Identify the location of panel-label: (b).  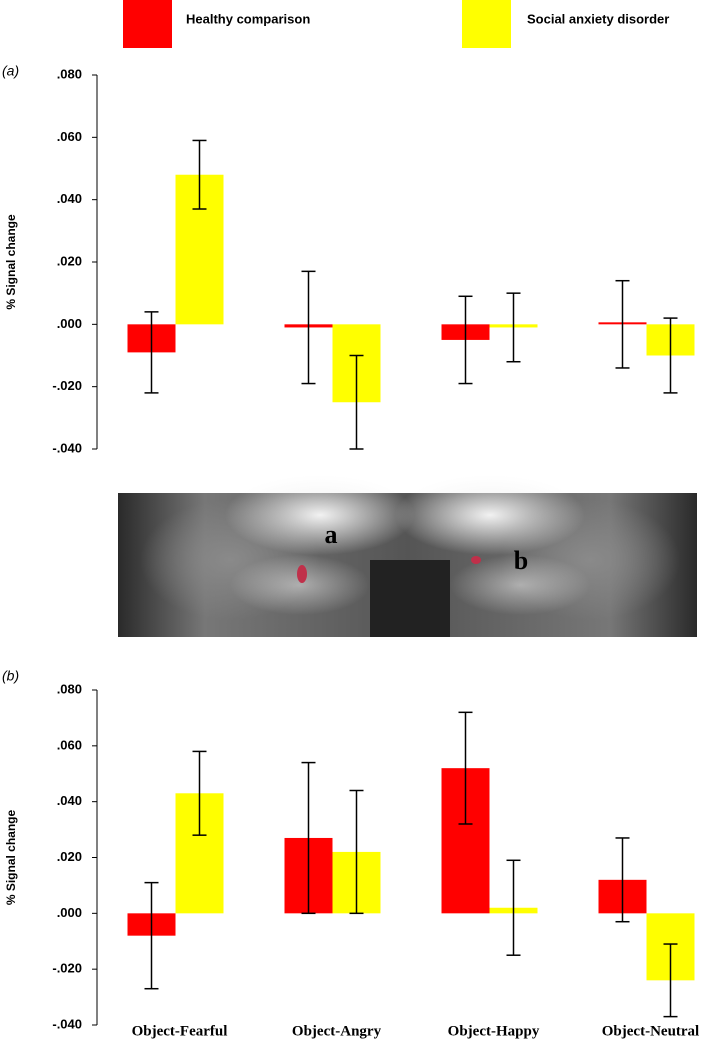
(10, 676).